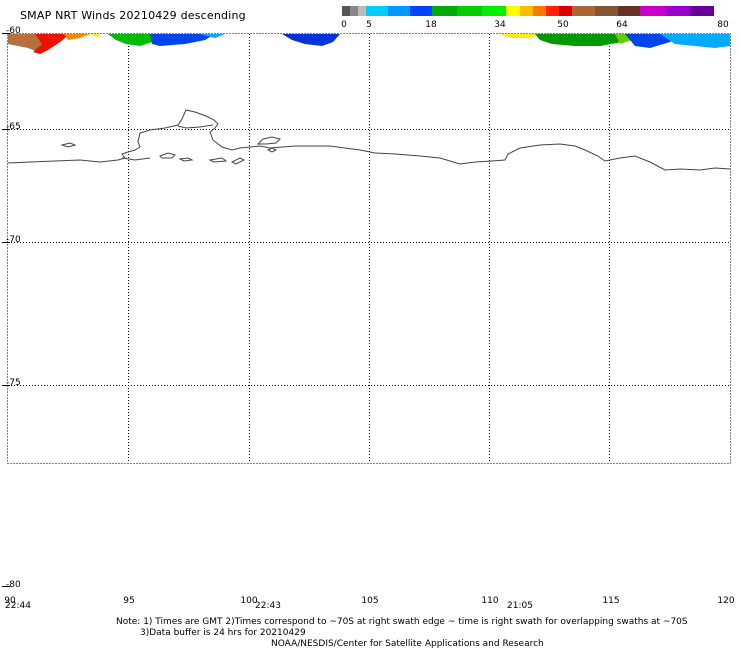 Image resolution: width=740 pixels, height=650 pixels. What do you see at coordinates (431, 25) in the screenshot?
I see `colorbar-tick-label: 18` at bounding box center [431, 25].